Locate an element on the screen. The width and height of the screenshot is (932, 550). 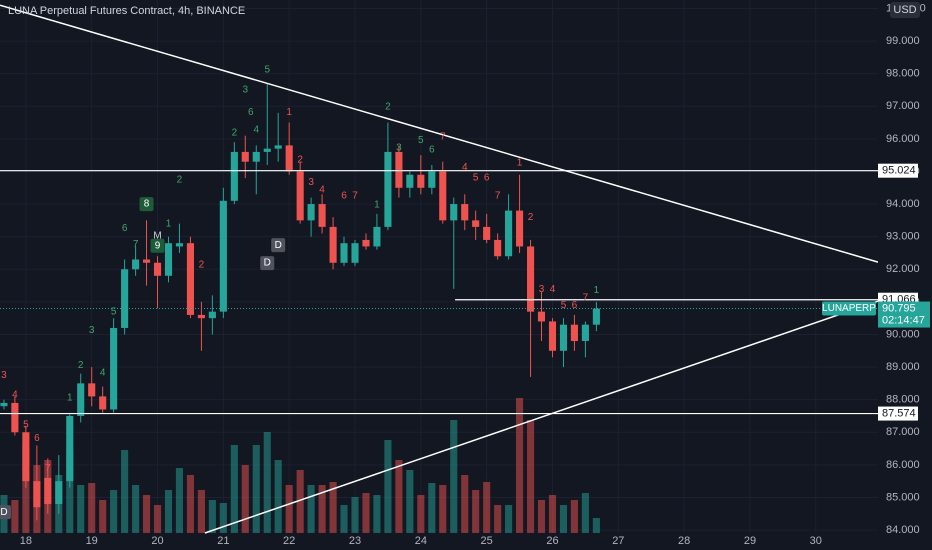
symbol-label: LUNAPERP is located at coordinates (849, 308).